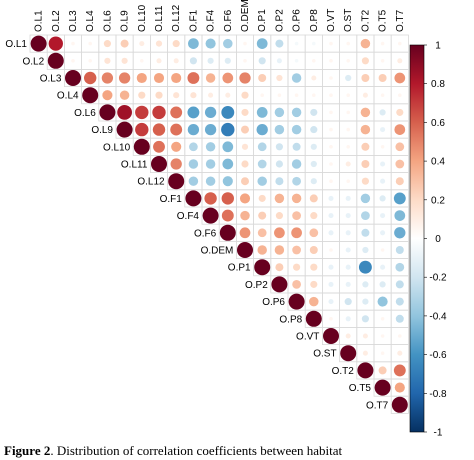  I want to click on corr-point-O.F6-O.T2, so click(365, 232).